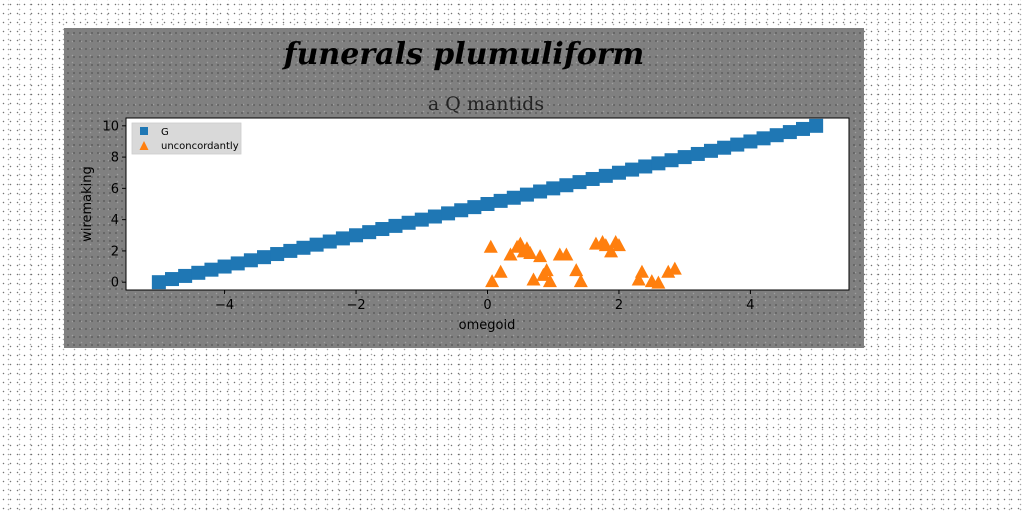 The height and width of the screenshot is (512, 1024). Describe the element at coordinates (115, 189) in the screenshot. I see `y-tick-label: 6` at that location.